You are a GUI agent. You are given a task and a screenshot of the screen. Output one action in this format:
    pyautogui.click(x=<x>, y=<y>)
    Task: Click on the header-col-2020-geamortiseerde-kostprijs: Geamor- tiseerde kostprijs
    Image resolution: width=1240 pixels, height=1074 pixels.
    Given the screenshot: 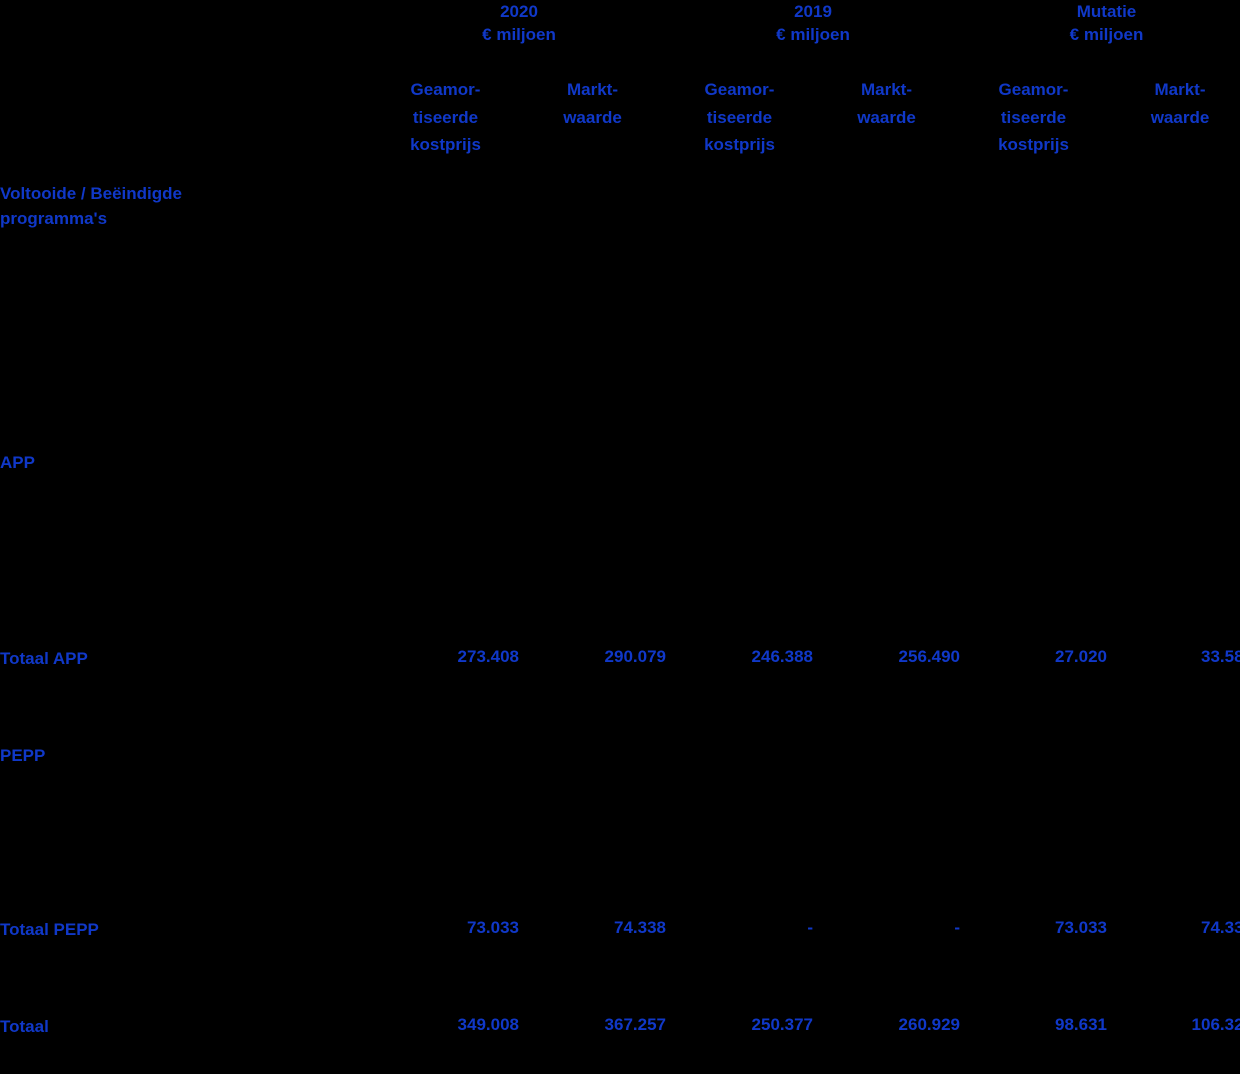 What is the action you would take?
    pyautogui.click(x=445, y=129)
    